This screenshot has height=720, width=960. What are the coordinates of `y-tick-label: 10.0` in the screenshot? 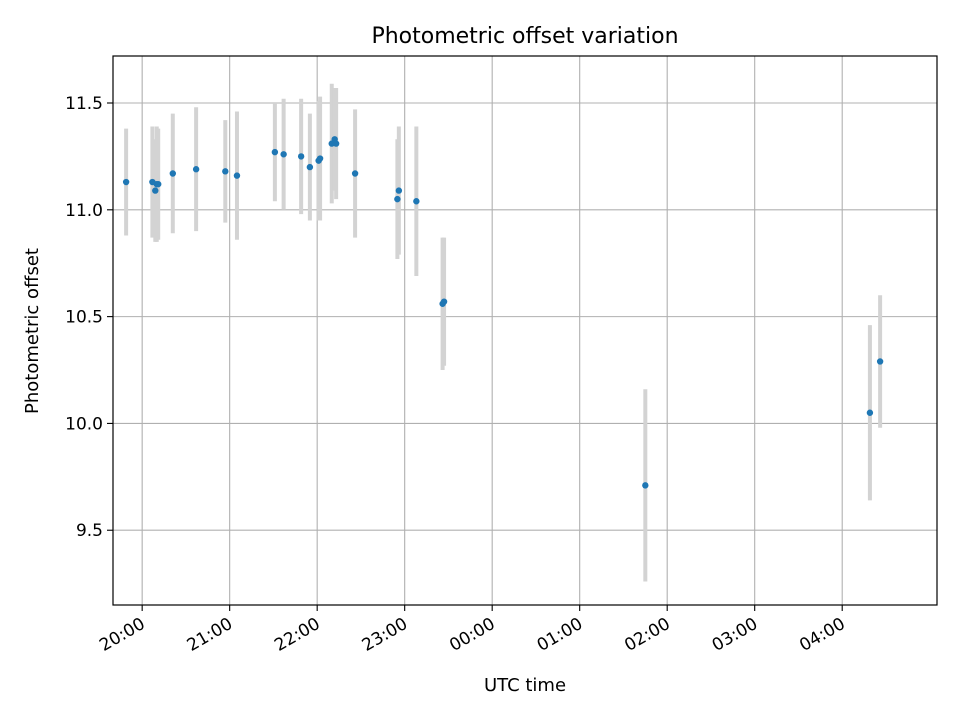 It's located at (84, 424).